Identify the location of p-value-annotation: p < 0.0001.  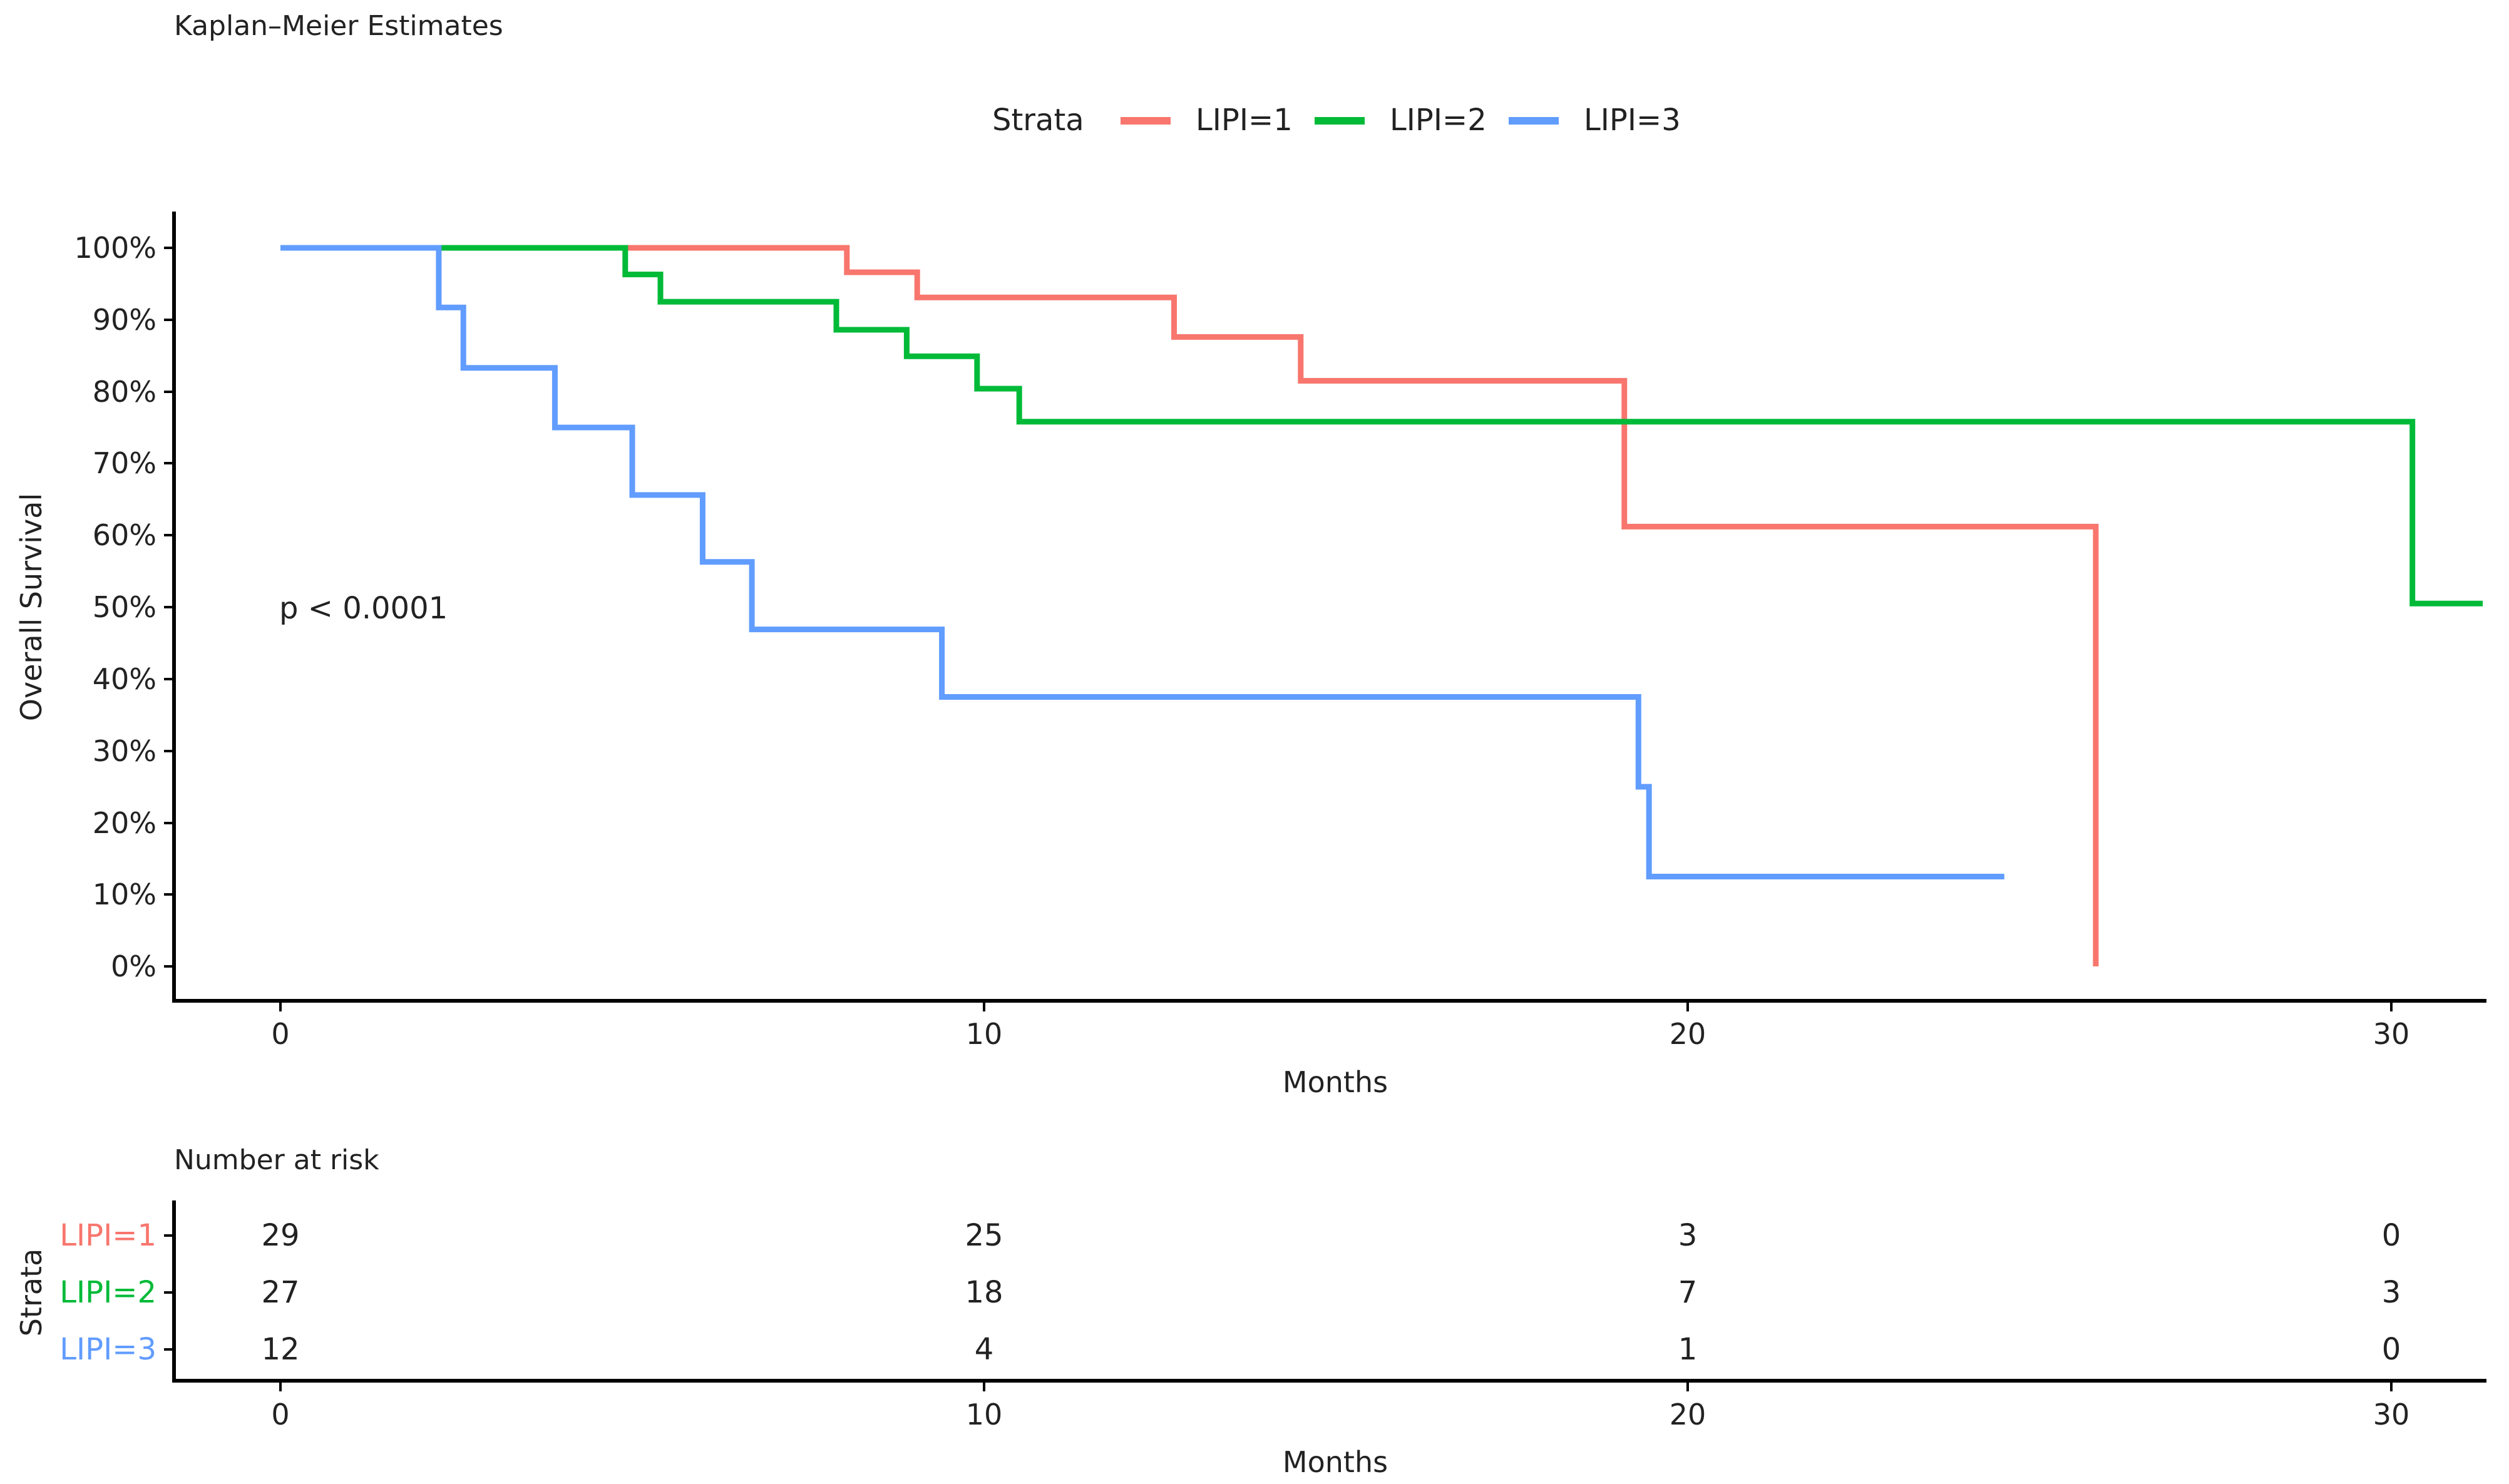
(364, 608).